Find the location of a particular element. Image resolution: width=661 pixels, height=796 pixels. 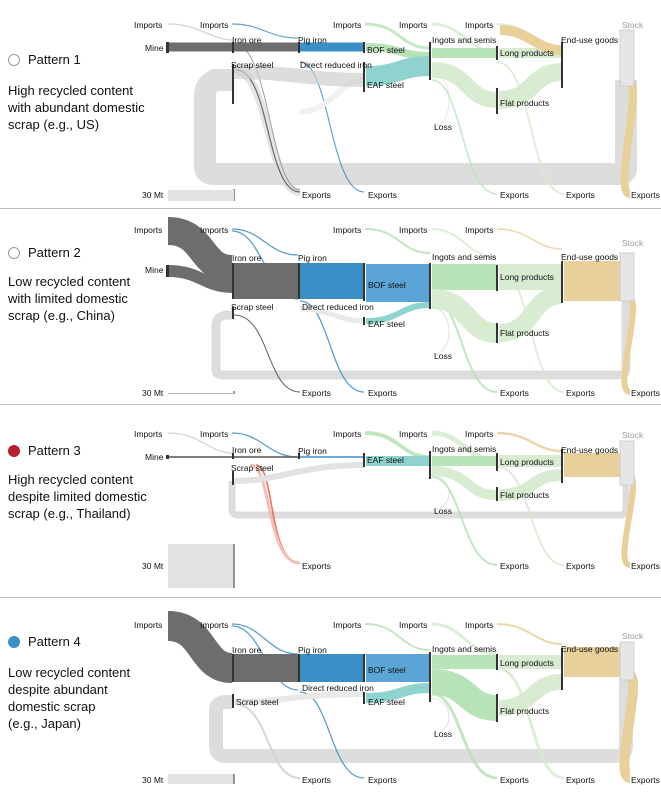

flow-flat-to-enduse is located at coordinates (530, 485).